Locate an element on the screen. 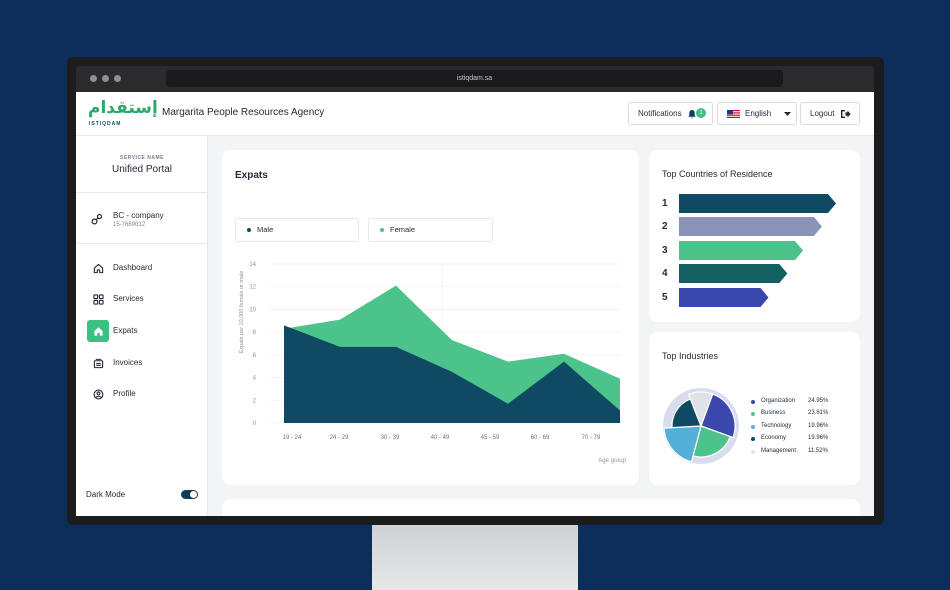  y-tick-label: 0 is located at coordinates (255, 424).